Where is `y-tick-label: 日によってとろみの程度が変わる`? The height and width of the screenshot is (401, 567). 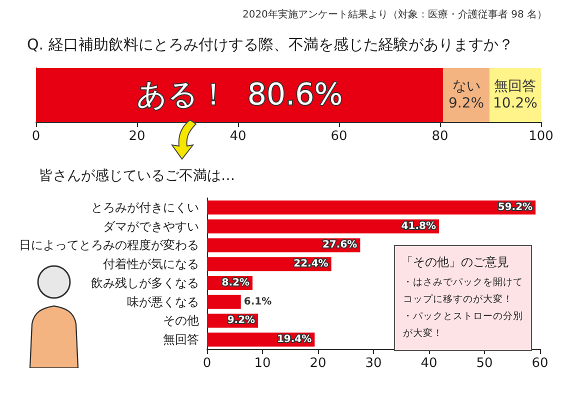 y-tick-label: 日によってとろみの程度が変わる is located at coordinates (109, 245).